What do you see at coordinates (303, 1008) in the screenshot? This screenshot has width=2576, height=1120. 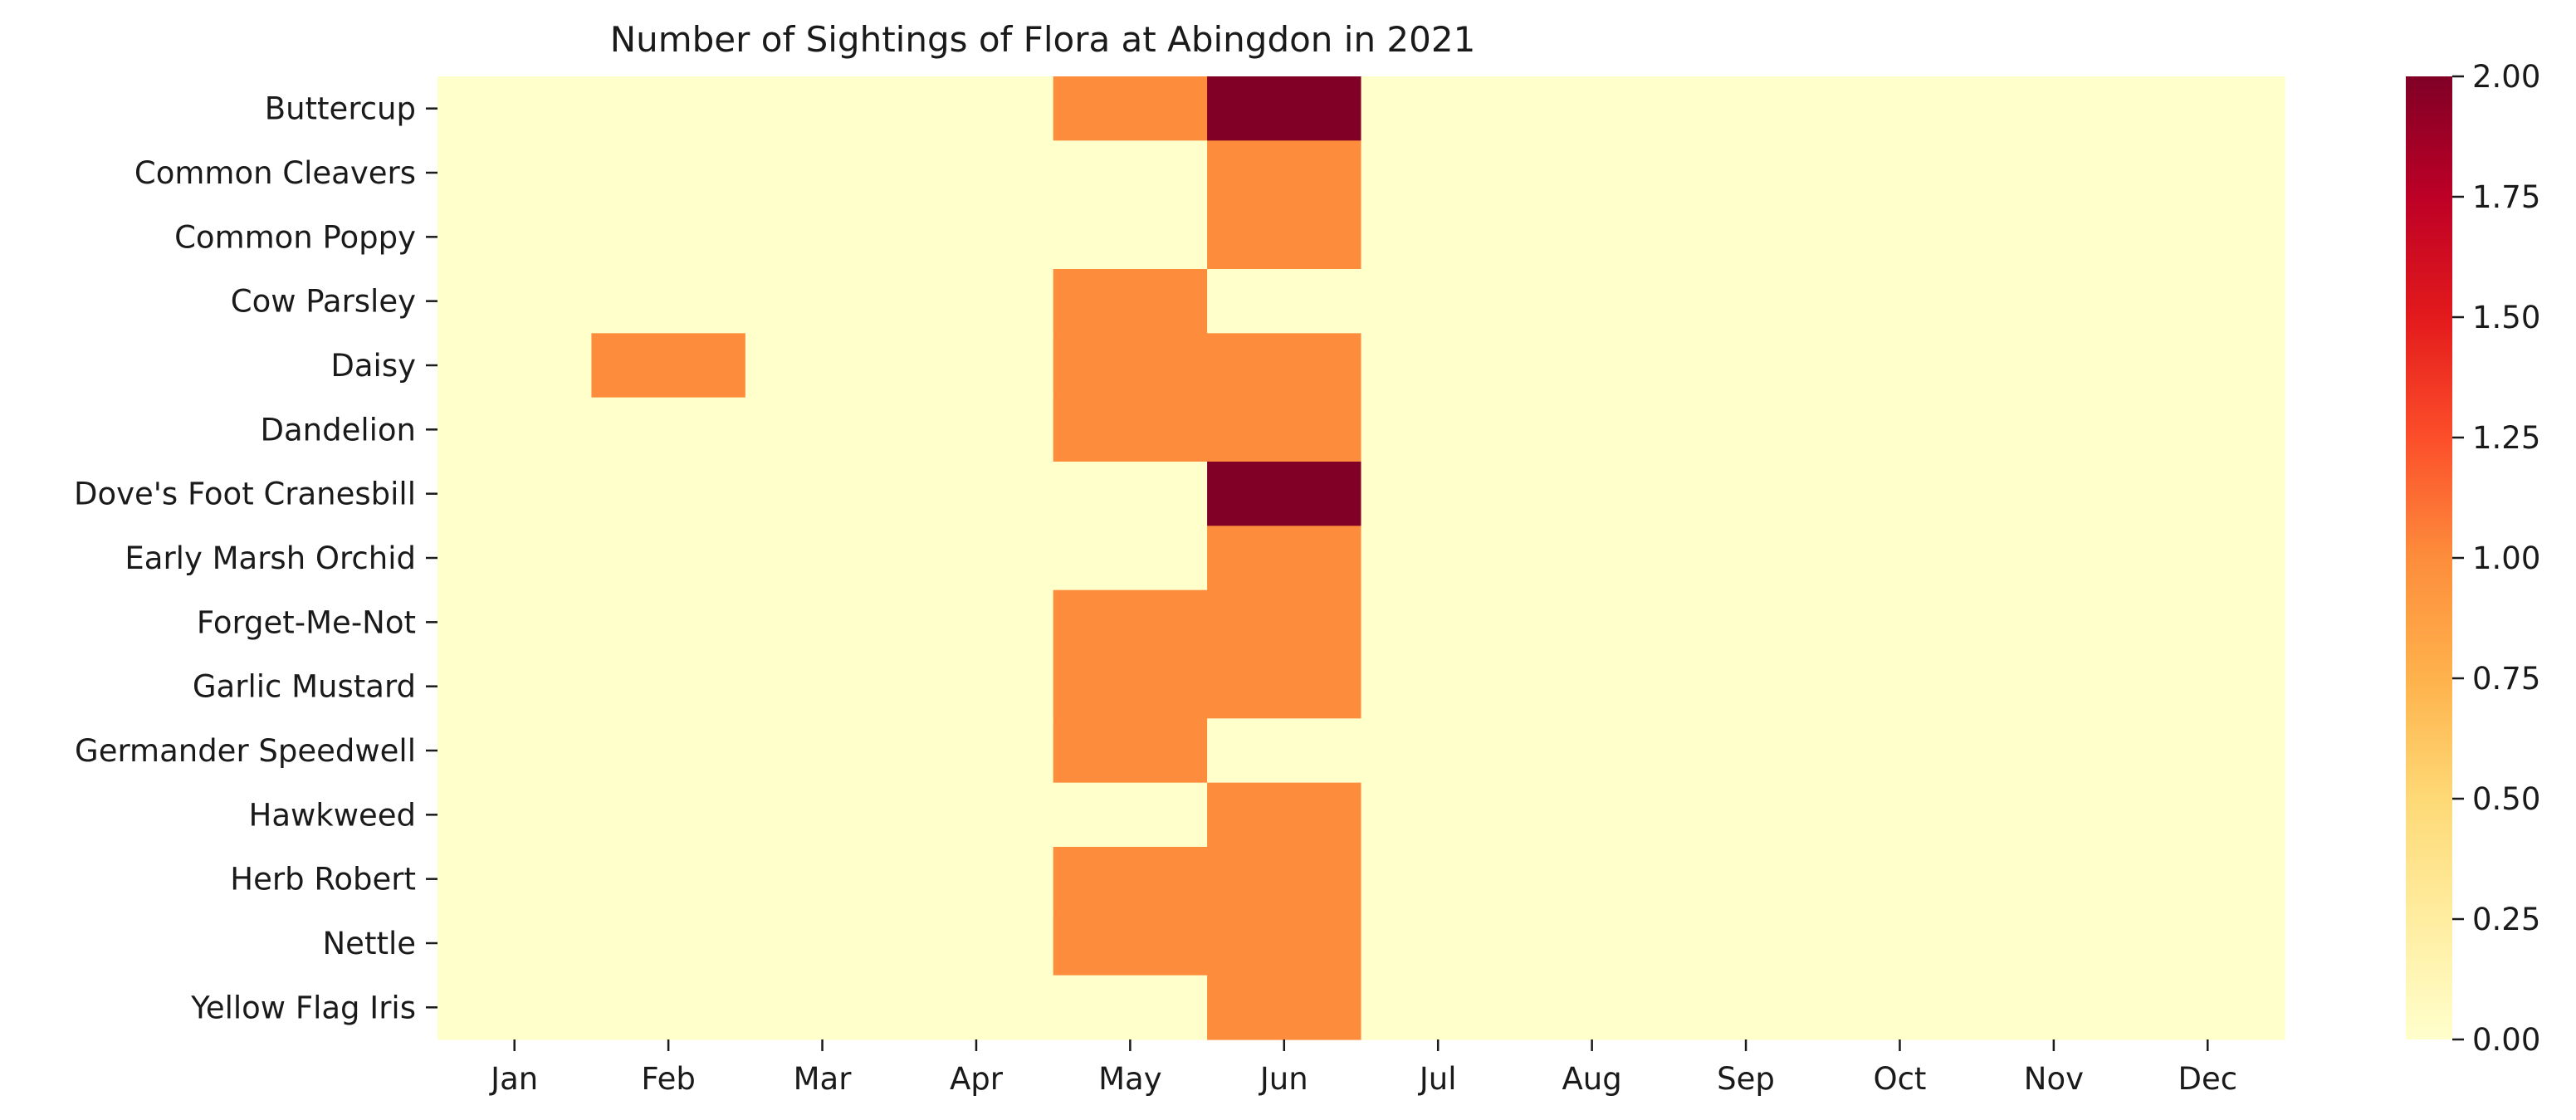 I see `y-tick-label: Yellow Flag Iris` at bounding box center [303, 1008].